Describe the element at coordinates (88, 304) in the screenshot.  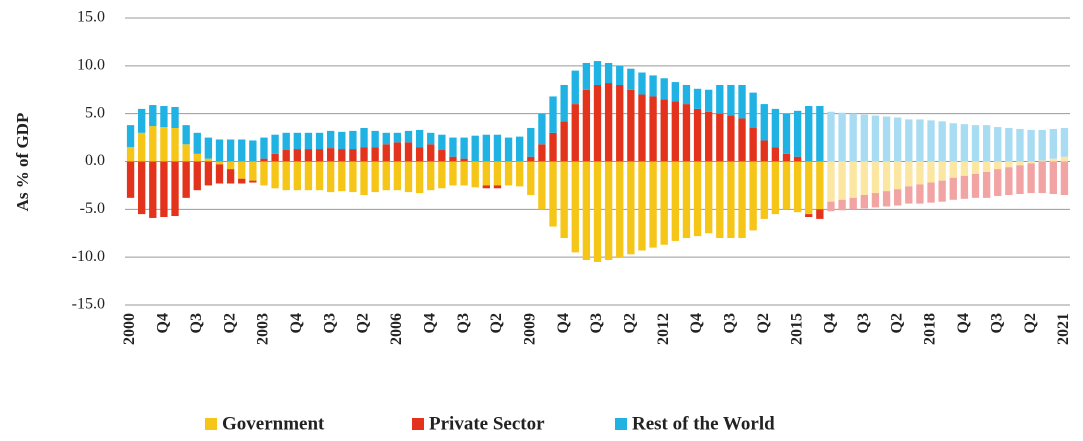
I see `y-tick-label: -15.0` at that location.